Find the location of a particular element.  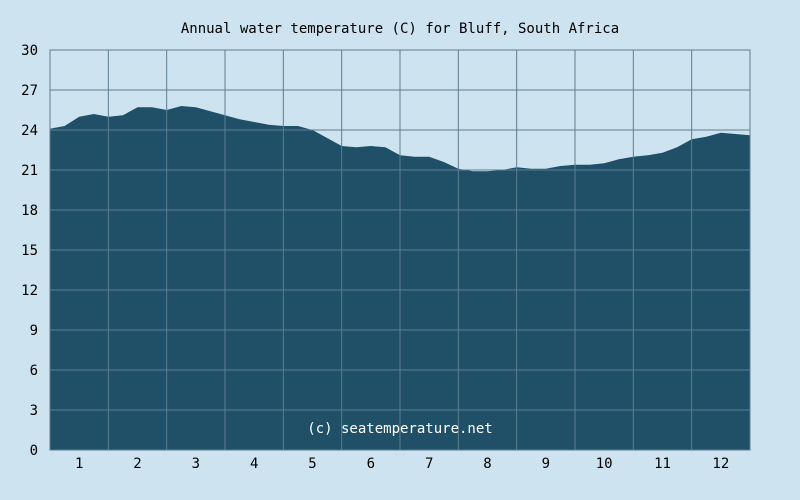

x-tick-label: 6 is located at coordinates (371, 464).